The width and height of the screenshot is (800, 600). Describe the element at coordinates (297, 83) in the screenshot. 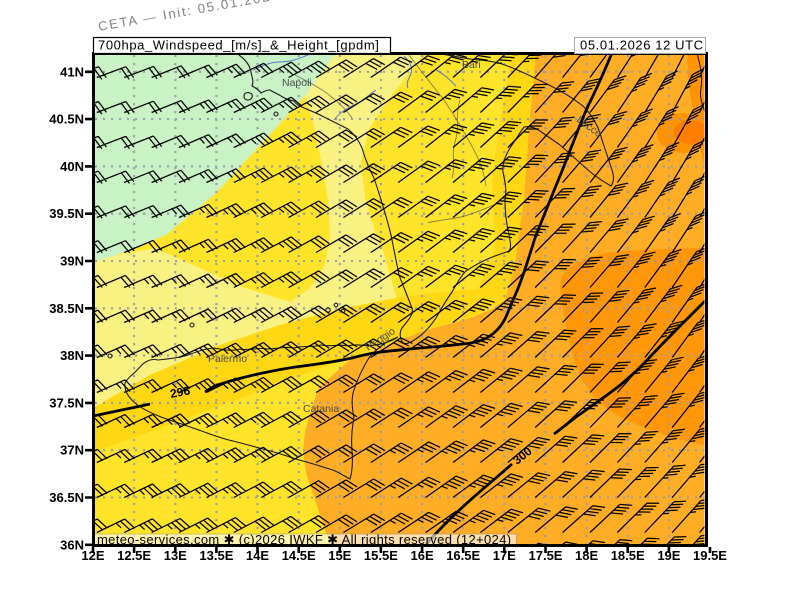

I see `svg-text: Napoli` at that location.